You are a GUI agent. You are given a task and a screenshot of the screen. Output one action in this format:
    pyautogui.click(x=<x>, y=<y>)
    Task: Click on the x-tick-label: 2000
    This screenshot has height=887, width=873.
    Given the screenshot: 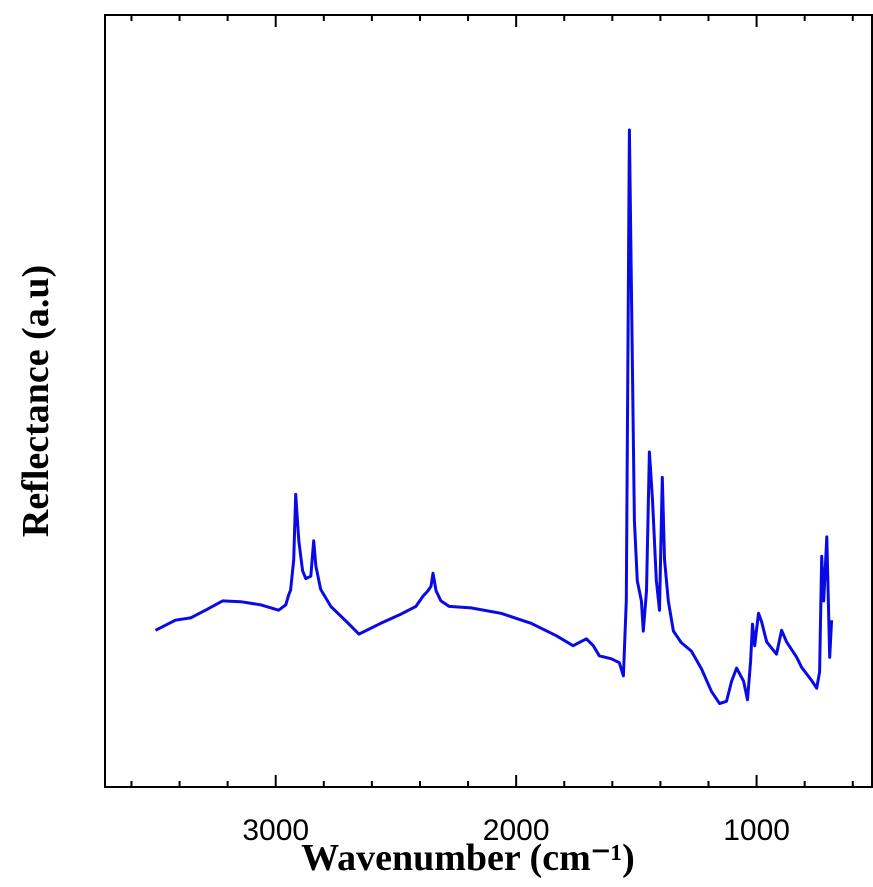 What is the action you would take?
    pyautogui.click(x=516, y=830)
    